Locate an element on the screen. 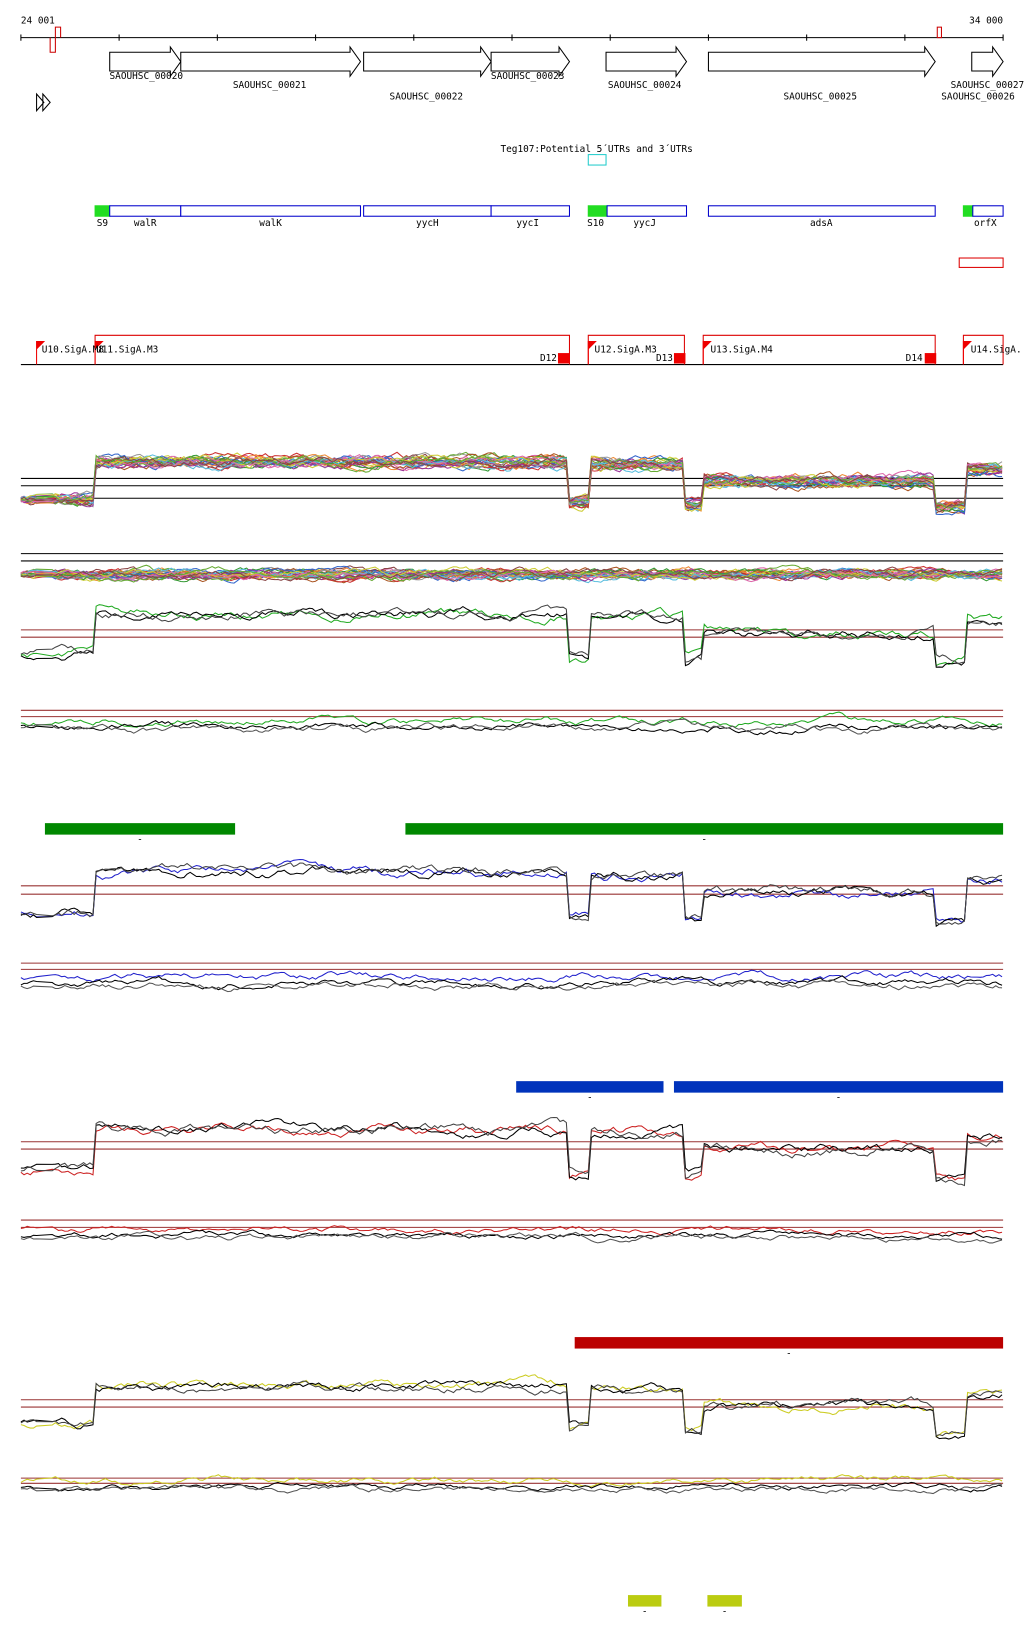 The height and width of the screenshot is (1640, 1024). feature-label: S9 is located at coordinates (103, 223).